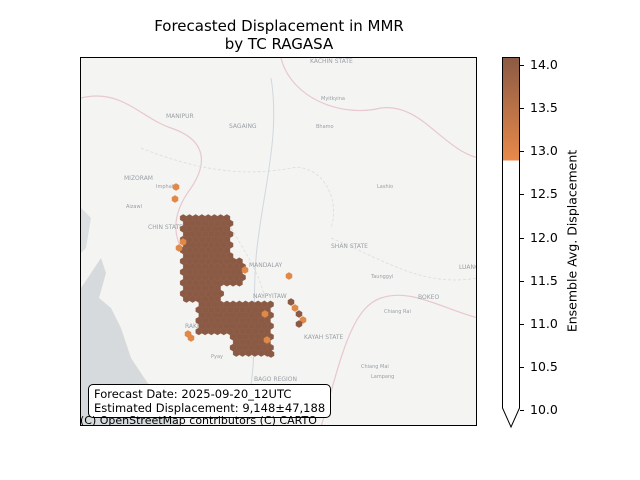 Image resolution: width=640 pixels, height=480 pixels. Describe the element at coordinates (279, 44) in the screenshot. I see `title-line-2: by TC RAGASA` at that location.